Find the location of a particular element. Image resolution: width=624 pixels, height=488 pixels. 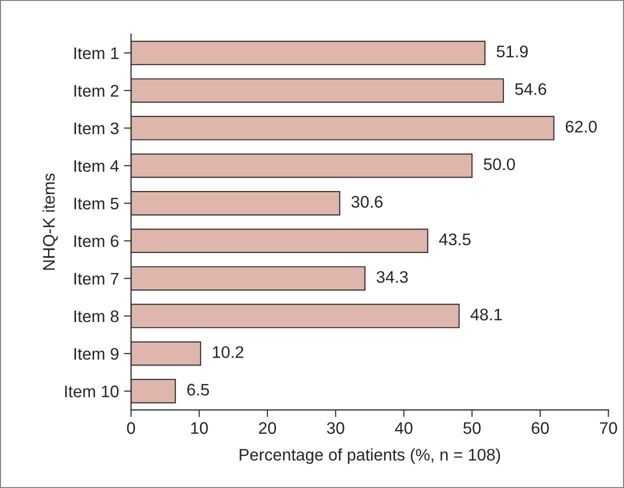

y-tick-label: Item 4 is located at coordinates (96, 166).